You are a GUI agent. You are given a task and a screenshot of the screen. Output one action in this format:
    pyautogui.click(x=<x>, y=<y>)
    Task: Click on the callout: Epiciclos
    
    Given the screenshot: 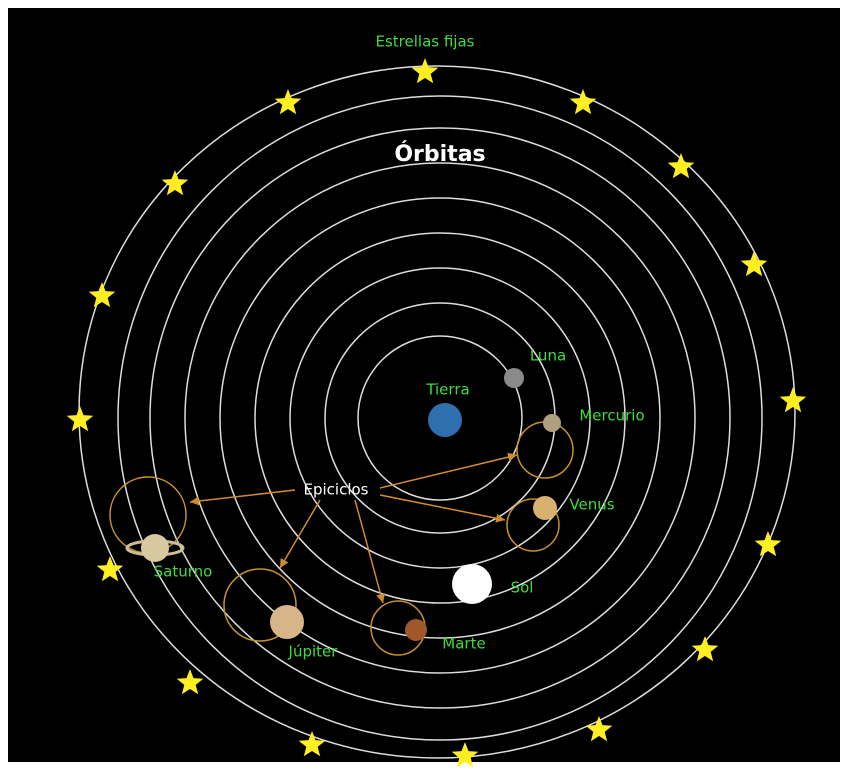 What is the action you would take?
    pyautogui.click(x=336, y=490)
    